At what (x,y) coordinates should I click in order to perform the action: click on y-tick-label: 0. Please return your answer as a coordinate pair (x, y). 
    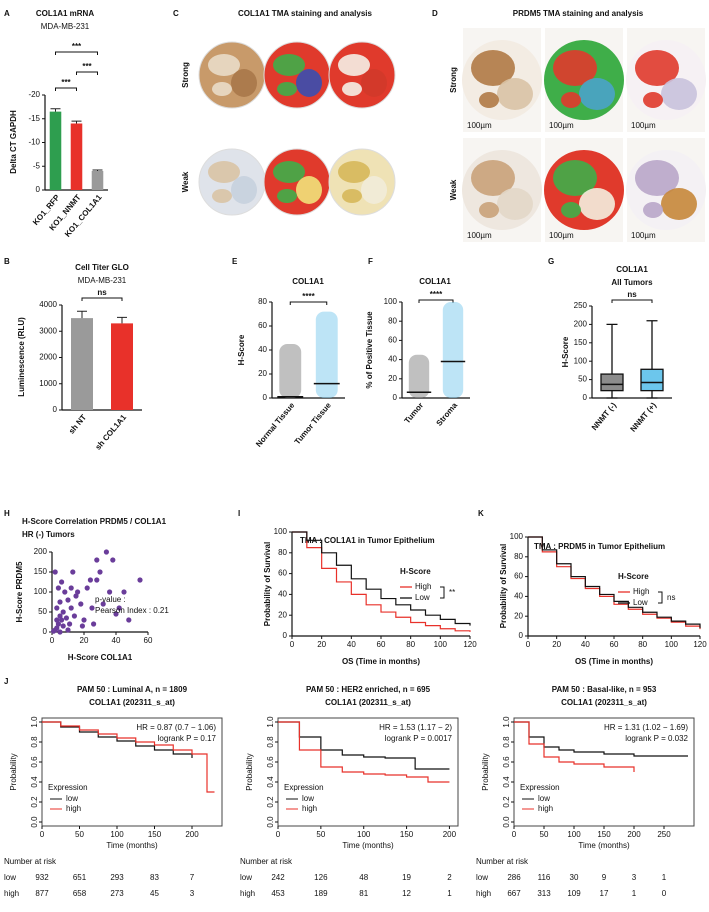
    Looking at the image, I should click on (38, 189).